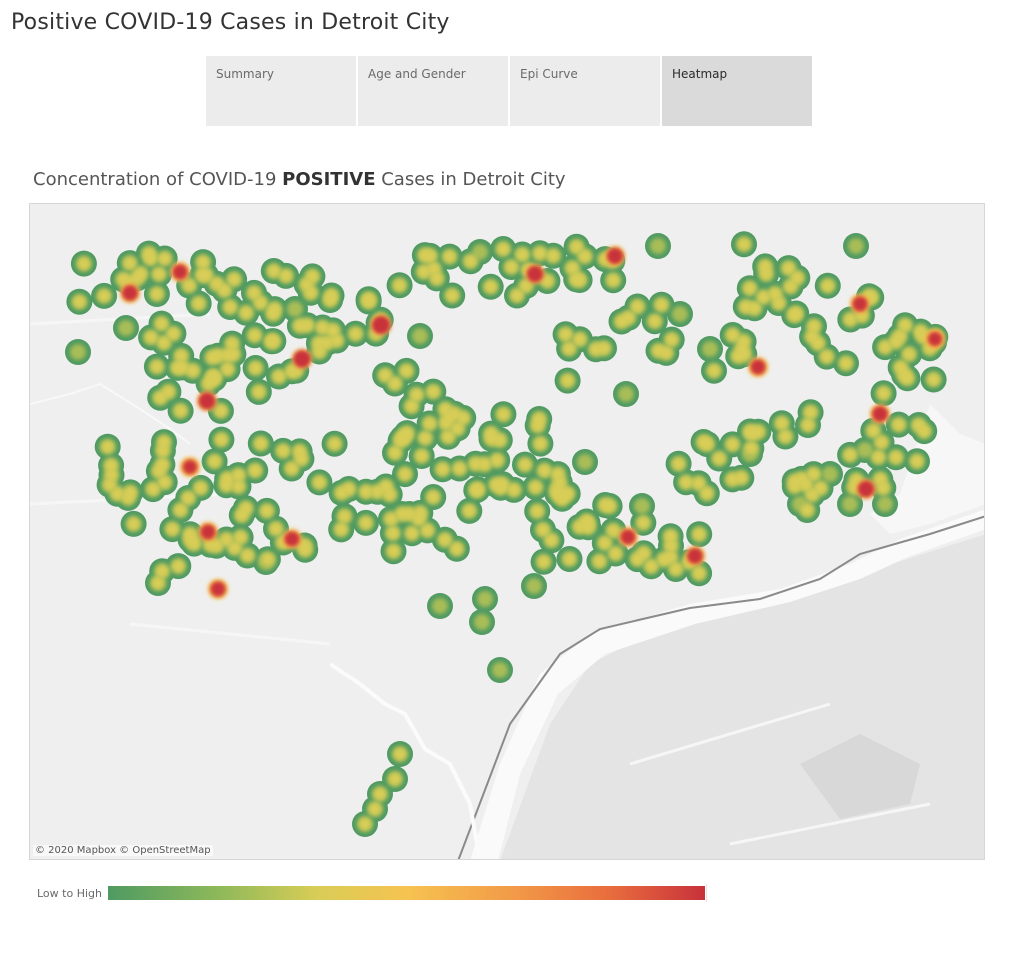 The width and height of the screenshot is (1016, 964). What do you see at coordinates (110, 413) in the screenshot?
I see `stream` at bounding box center [110, 413].